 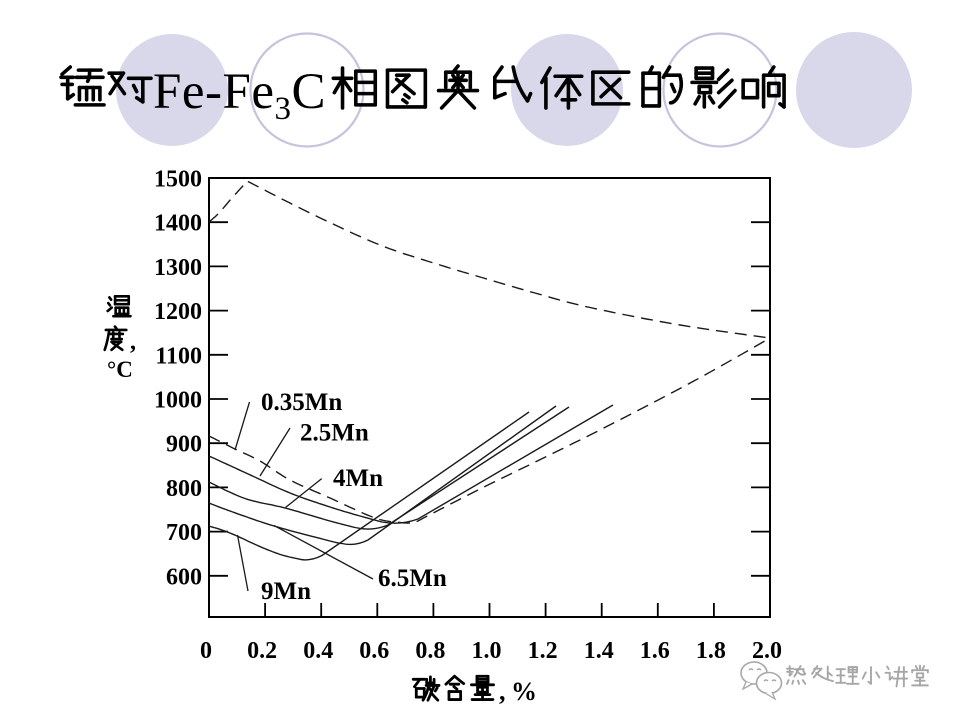 I want to click on svg-text: 0.35Mn, so click(x=301, y=402).